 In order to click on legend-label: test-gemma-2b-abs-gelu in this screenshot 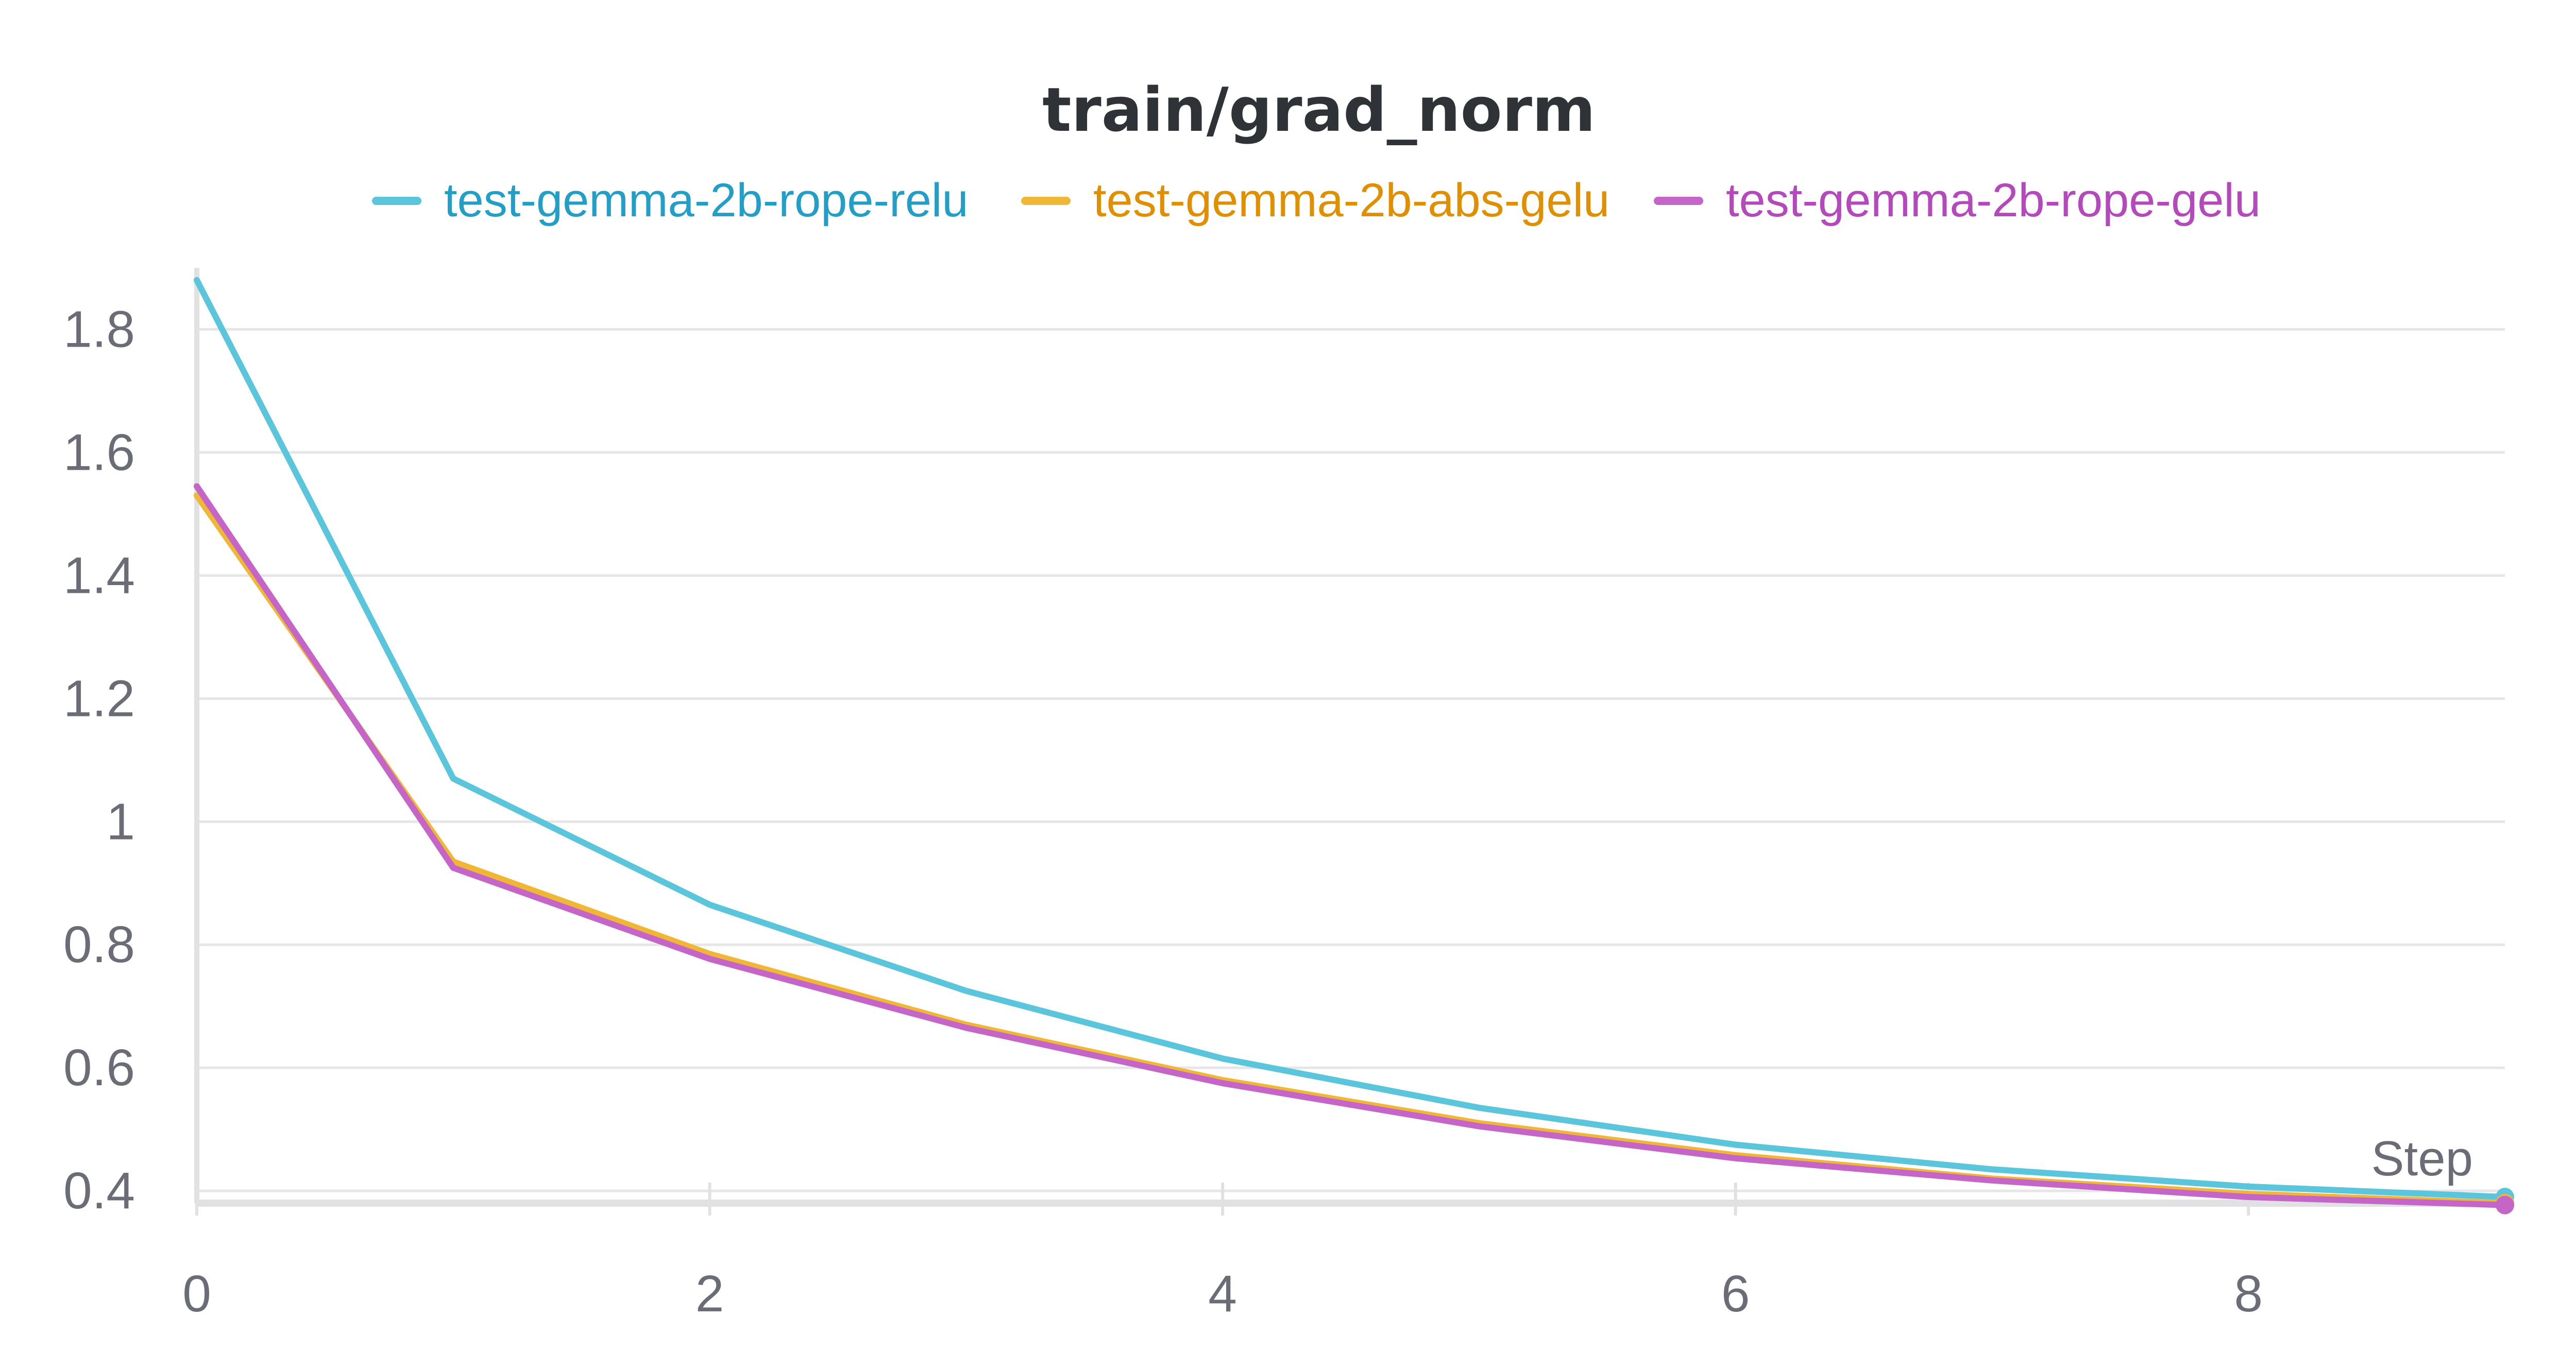, I will do `click(1351, 200)`.